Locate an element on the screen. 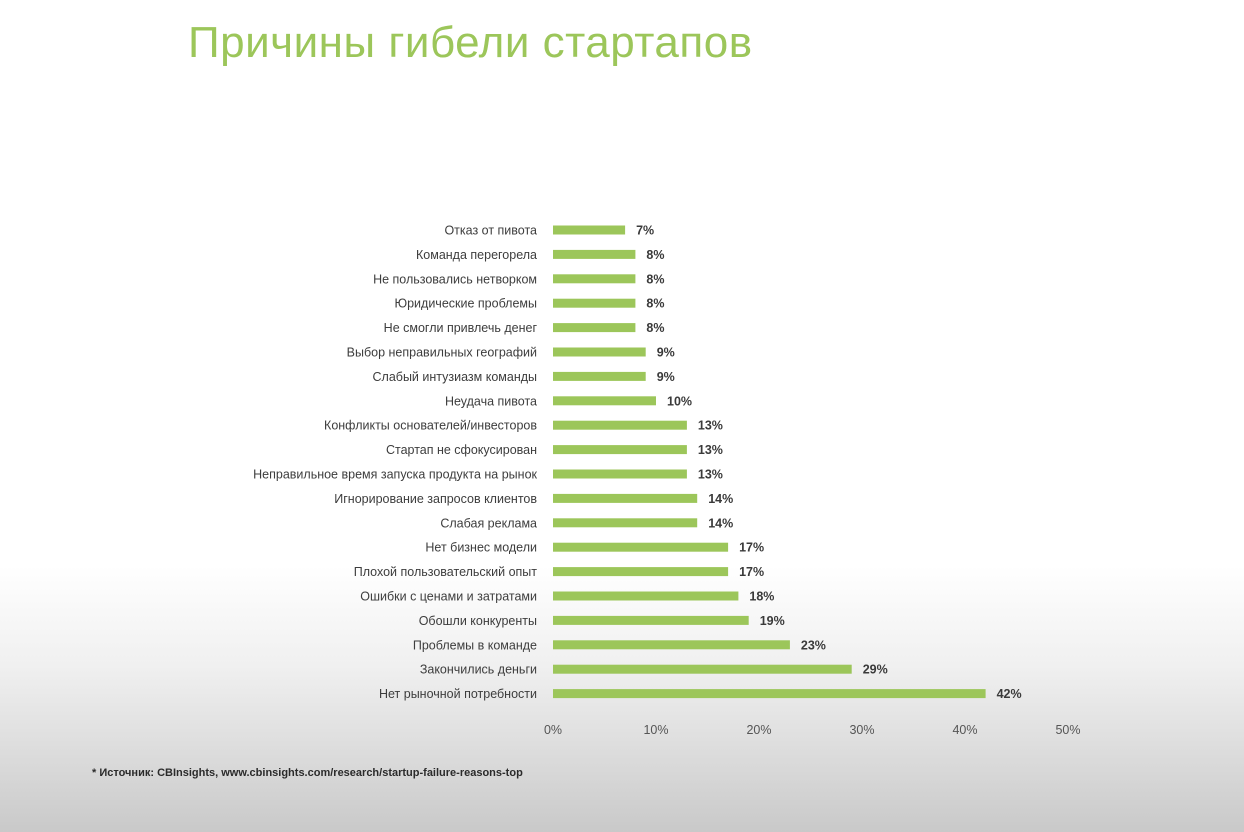  category-label: Ошибки с ценами и затратами is located at coordinates (448, 597).